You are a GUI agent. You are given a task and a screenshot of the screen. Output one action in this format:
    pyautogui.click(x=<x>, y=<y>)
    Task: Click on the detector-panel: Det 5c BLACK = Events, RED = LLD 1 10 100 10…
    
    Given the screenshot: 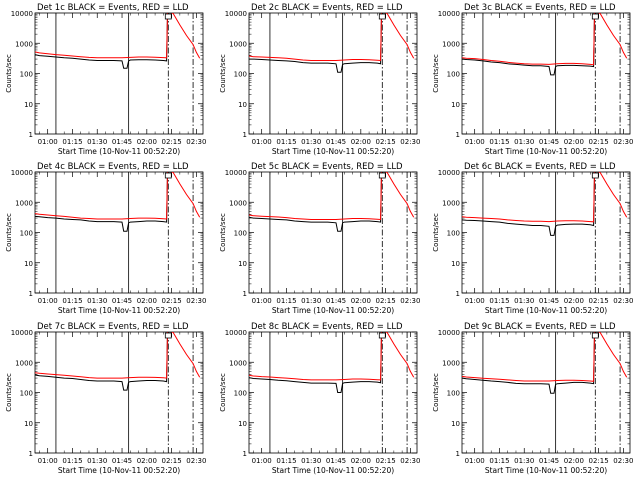 What is the action you would take?
    pyautogui.click(x=319, y=238)
    